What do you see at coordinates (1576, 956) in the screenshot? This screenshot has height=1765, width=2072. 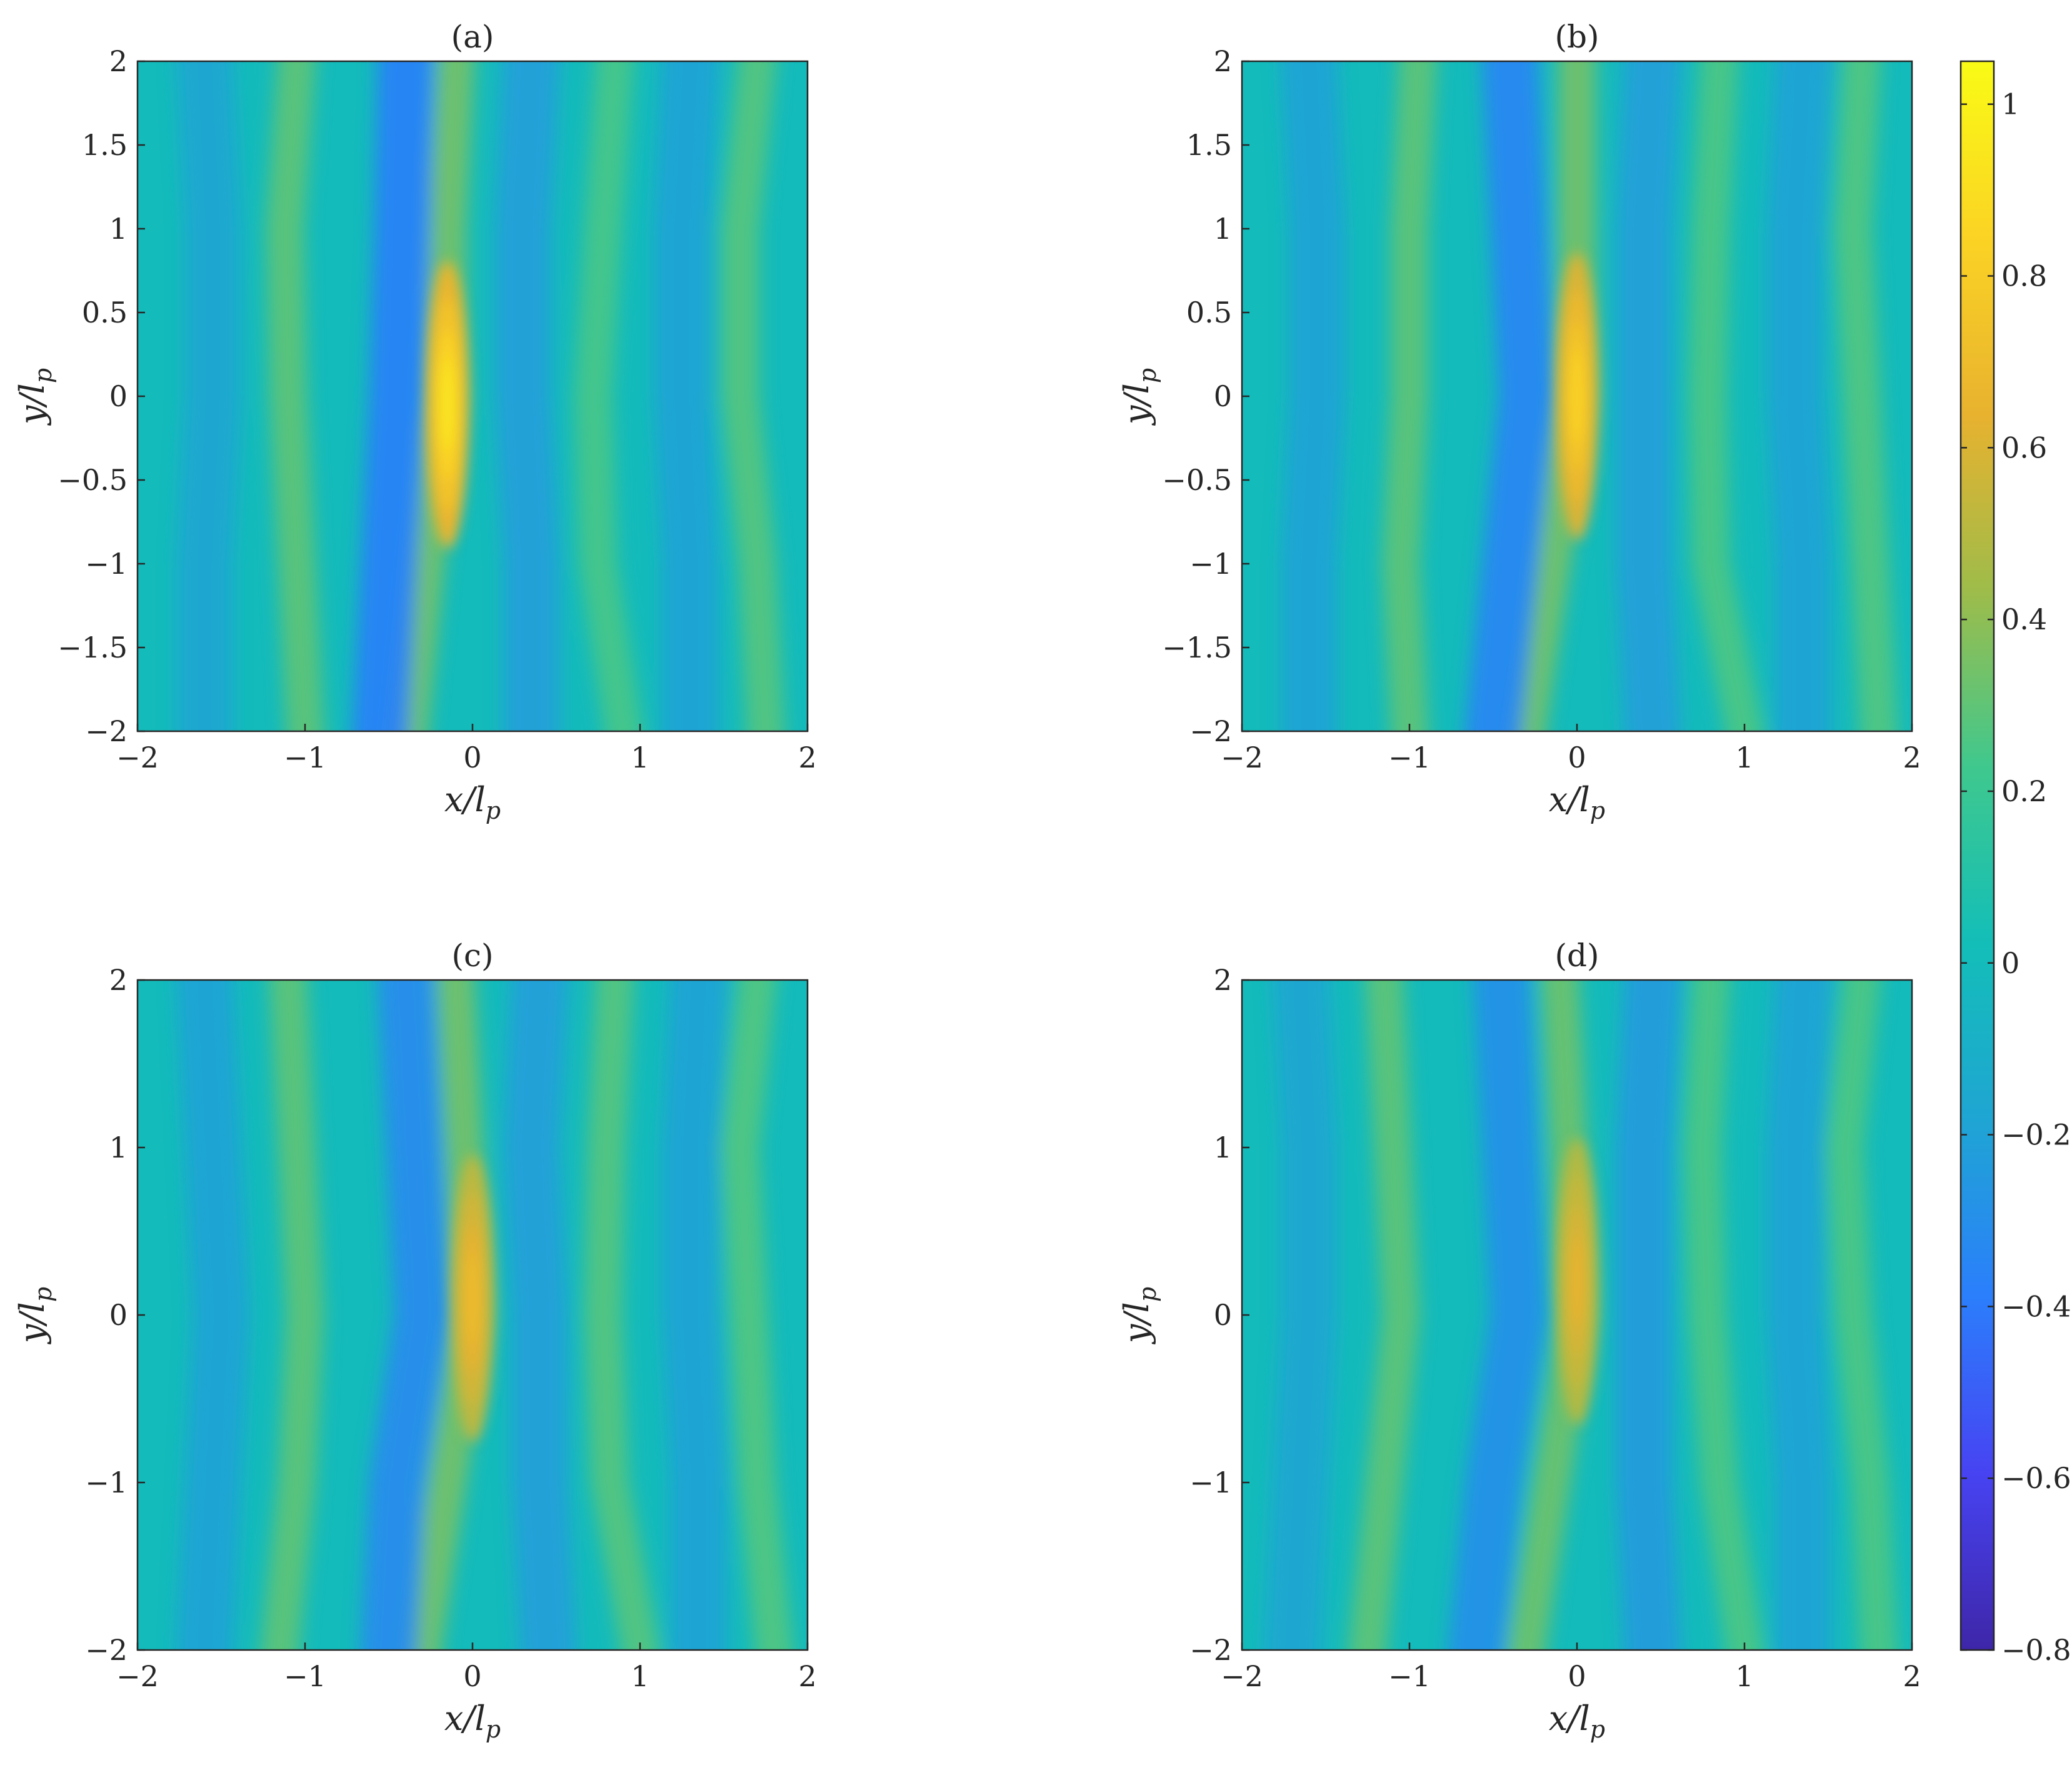 I see `panel-title: (d)` at bounding box center [1576, 956].